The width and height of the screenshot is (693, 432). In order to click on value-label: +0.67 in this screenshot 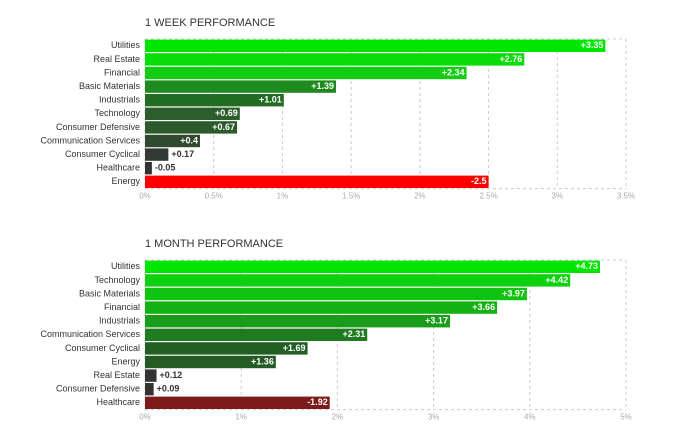, I will do `click(223, 127)`.